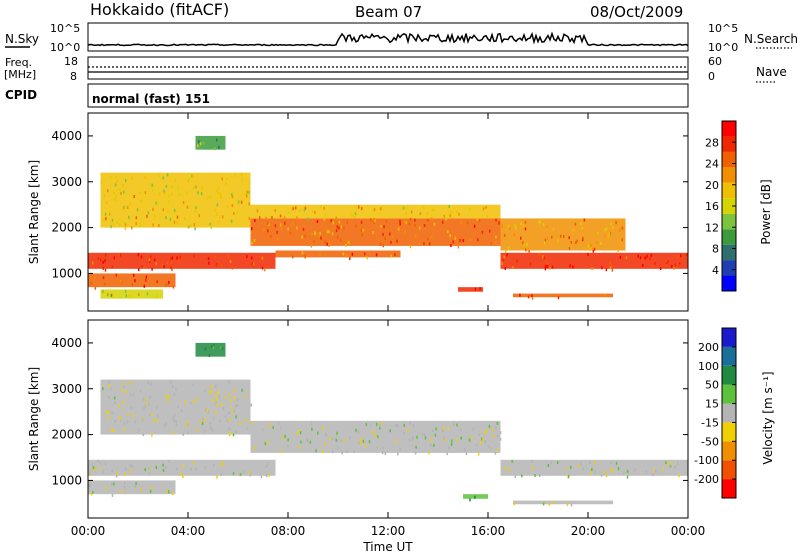 Image resolution: width=800 pixels, height=554 pixels. Describe the element at coordinates (288, 531) in the screenshot. I see `x-tick-label: 08:00` at that location.